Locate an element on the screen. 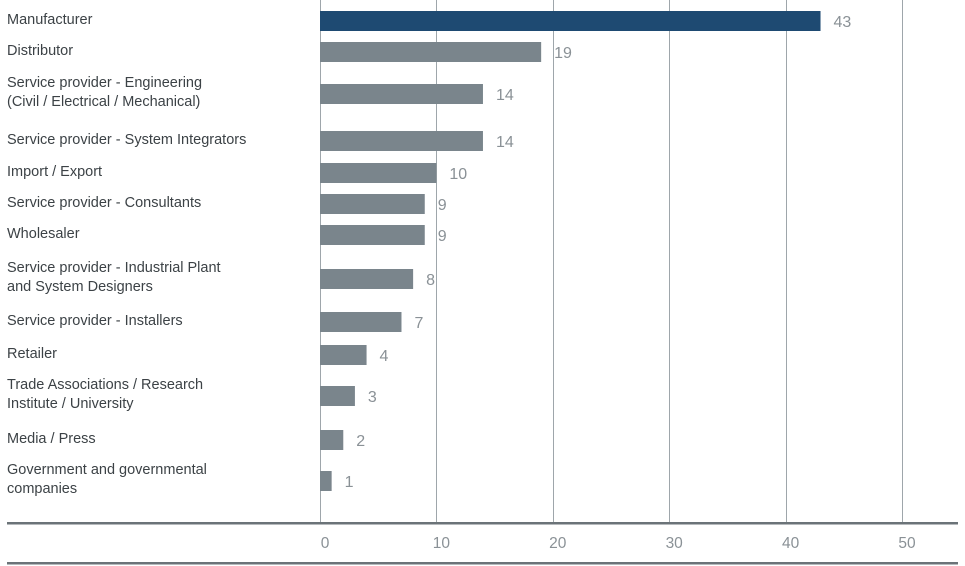  value-label-0: 43 is located at coordinates (843, 22).